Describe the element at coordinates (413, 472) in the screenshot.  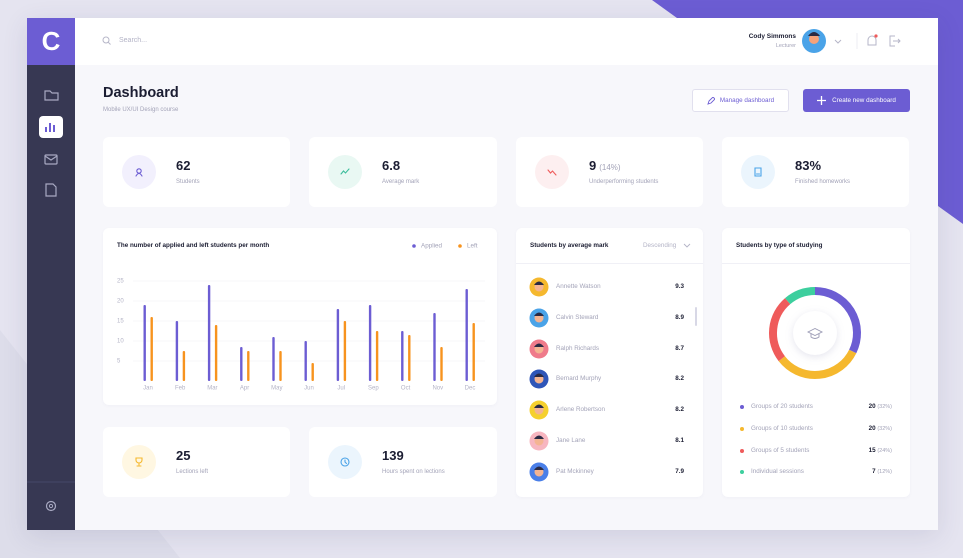
I see `stat-label: Hours spent on lections` at that location.